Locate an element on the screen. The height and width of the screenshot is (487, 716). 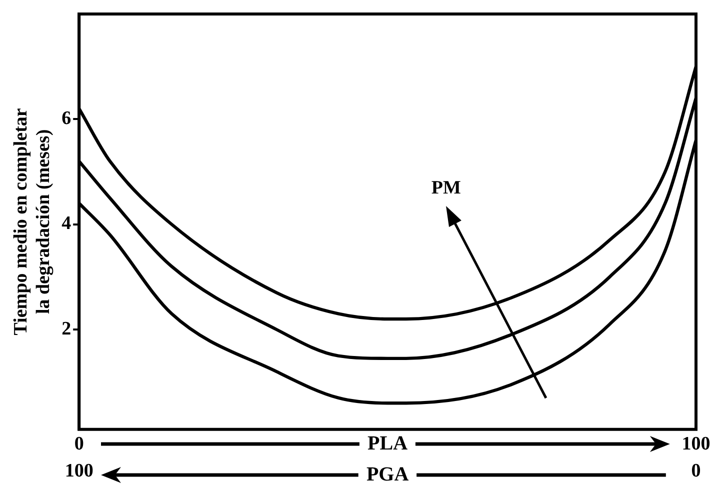
x2-tick-label: 0 is located at coordinates (696, 471).